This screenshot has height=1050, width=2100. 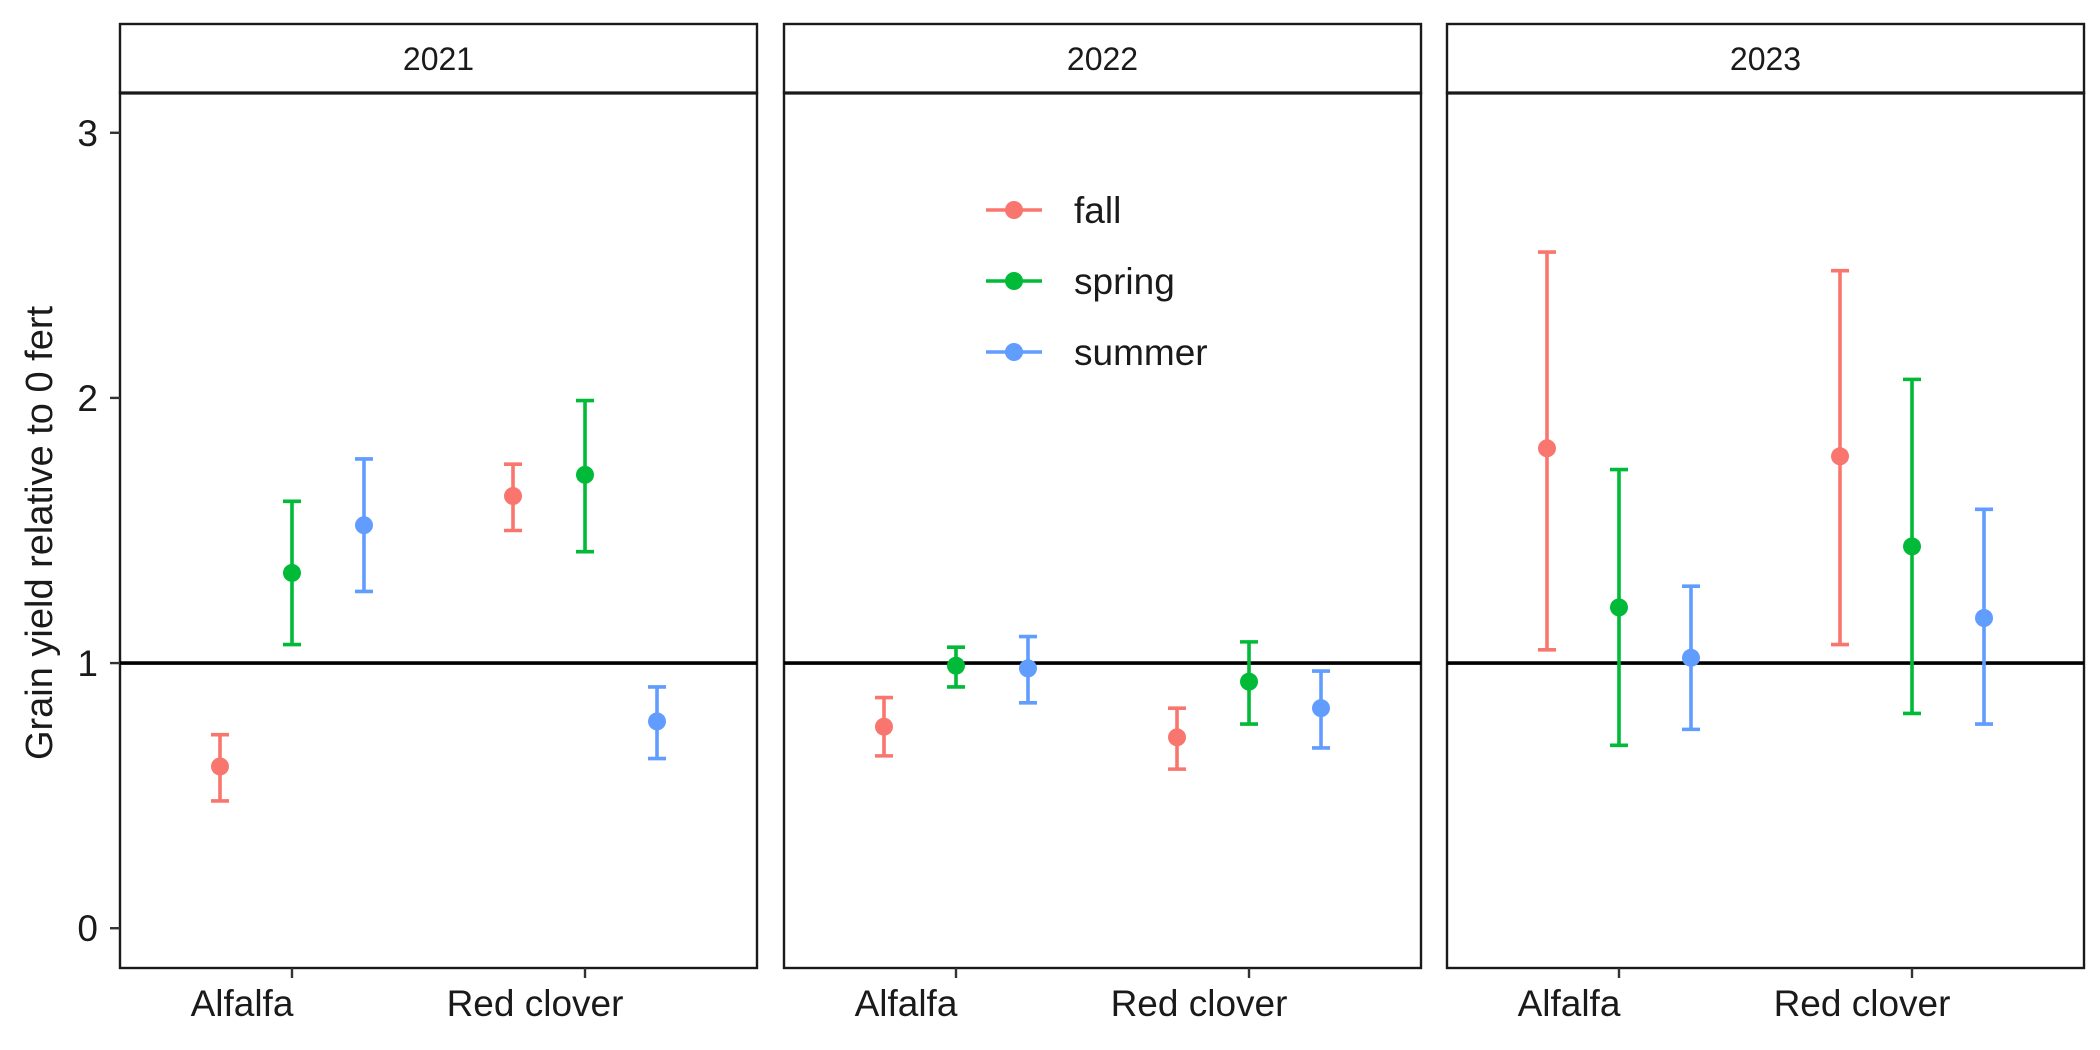 I want to click on legend-item-spring: spring, so click(x=1080, y=281).